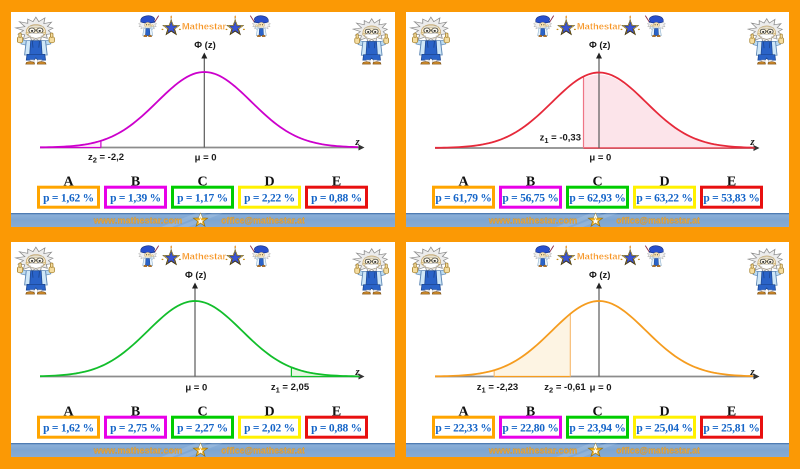 Image resolution: width=800 pixels, height=469 pixels. I want to click on svg-text: p = 2,02 %, so click(269, 429).